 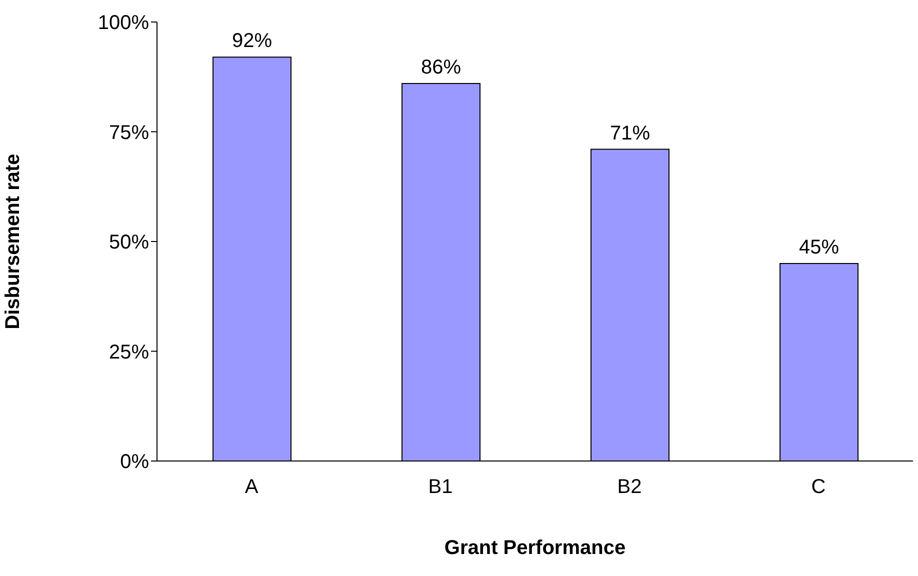 What do you see at coordinates (818, 487) in the screenshot?
I see `x-tick-label: C` at bounding box center [818, 487].